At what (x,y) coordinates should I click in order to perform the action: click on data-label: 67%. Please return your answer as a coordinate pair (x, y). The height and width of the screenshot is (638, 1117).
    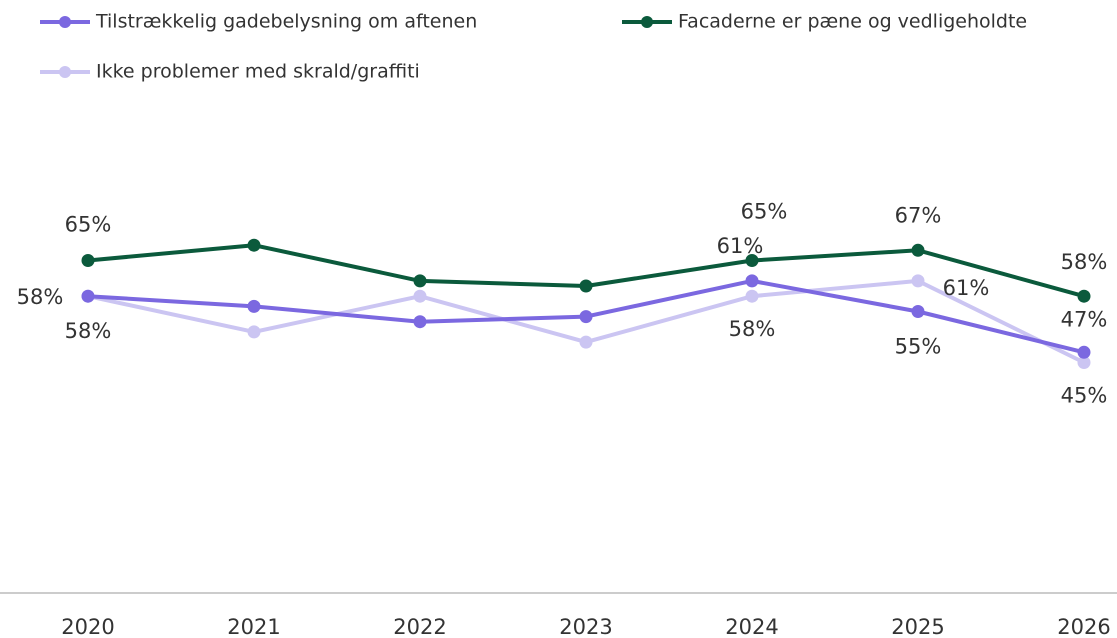
    Looking at the image, I should click on (918, 215).